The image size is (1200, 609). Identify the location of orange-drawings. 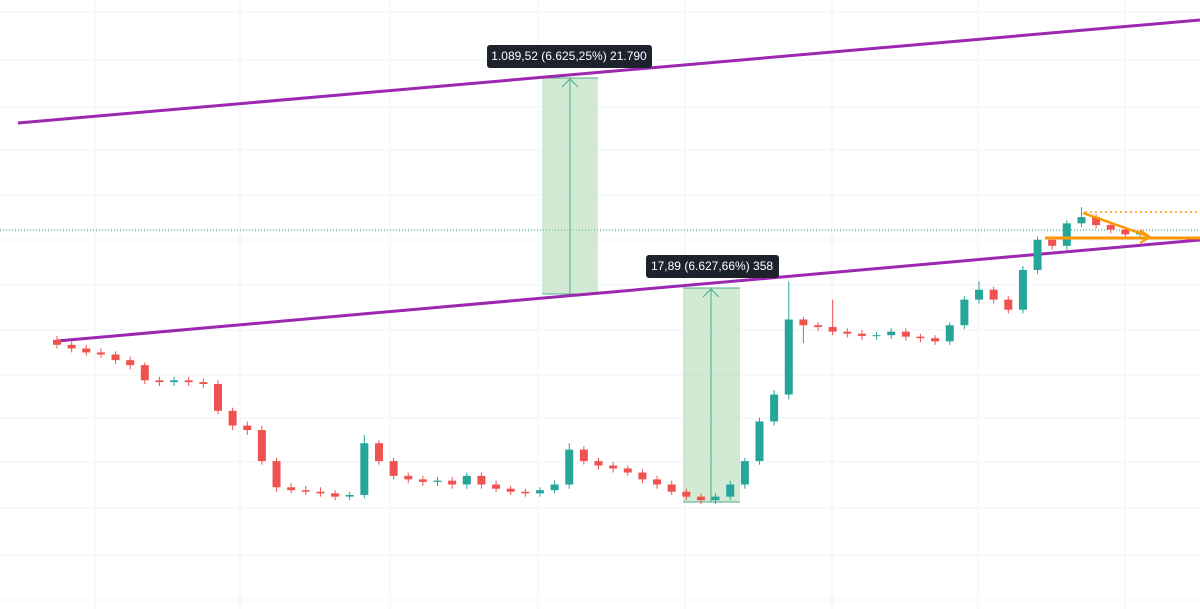
(1122, 227).